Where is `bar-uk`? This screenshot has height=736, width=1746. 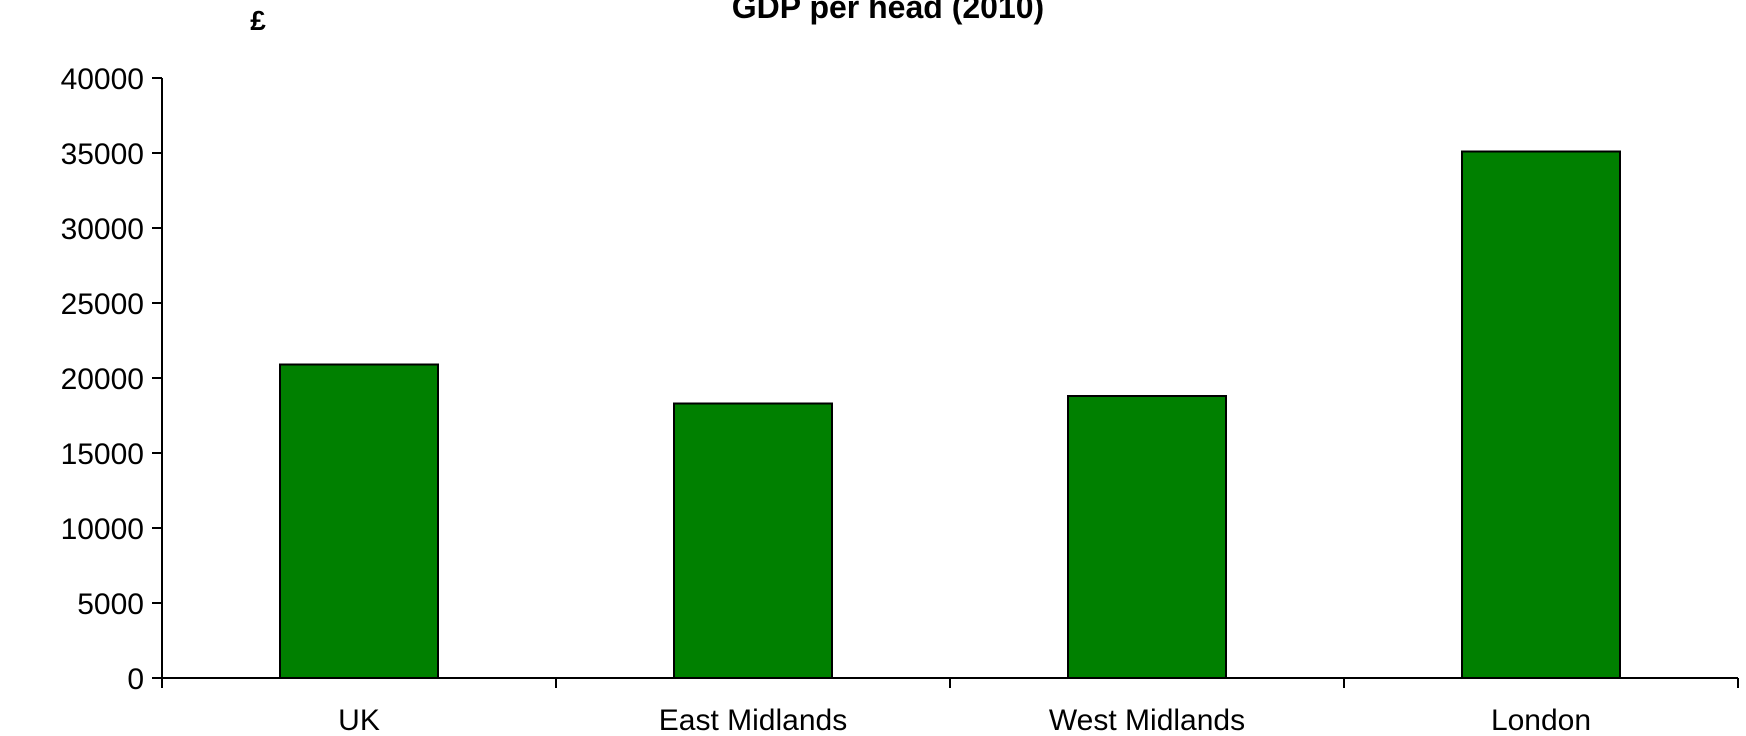 bar-uk is located at coordinates (359, 521).